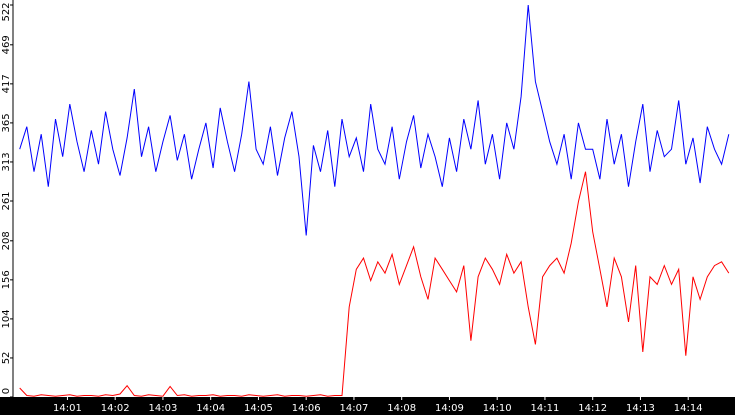  What do you see at coordinates (497, 408) in the screenshot?
I see `x-tick-label: 14:10` at bounding box center [497, 408].